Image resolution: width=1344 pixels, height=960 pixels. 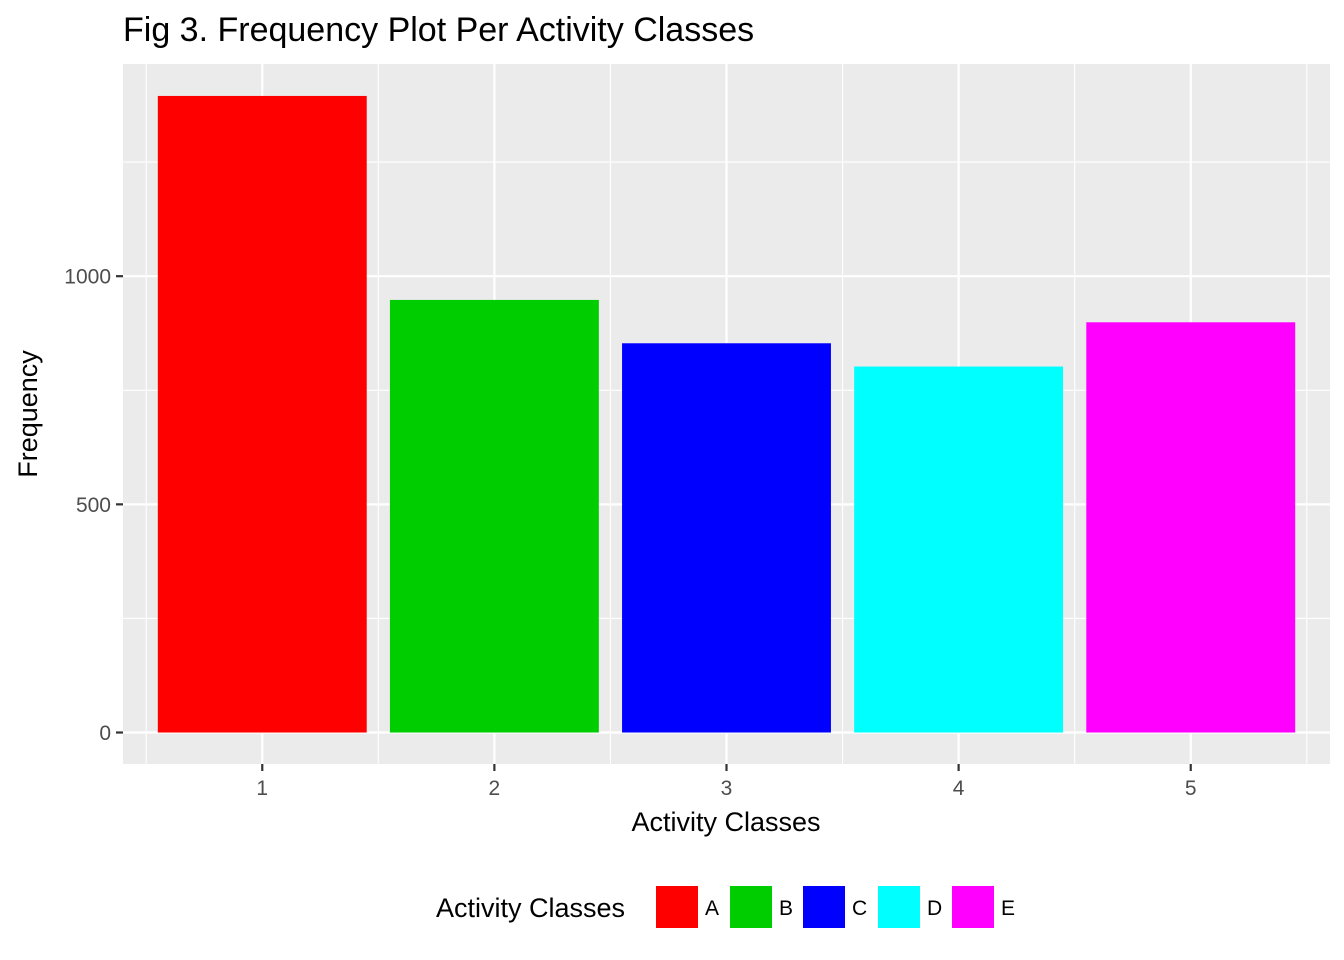 I want to click on x-tick-label: 3, so click(x=727, y=788).